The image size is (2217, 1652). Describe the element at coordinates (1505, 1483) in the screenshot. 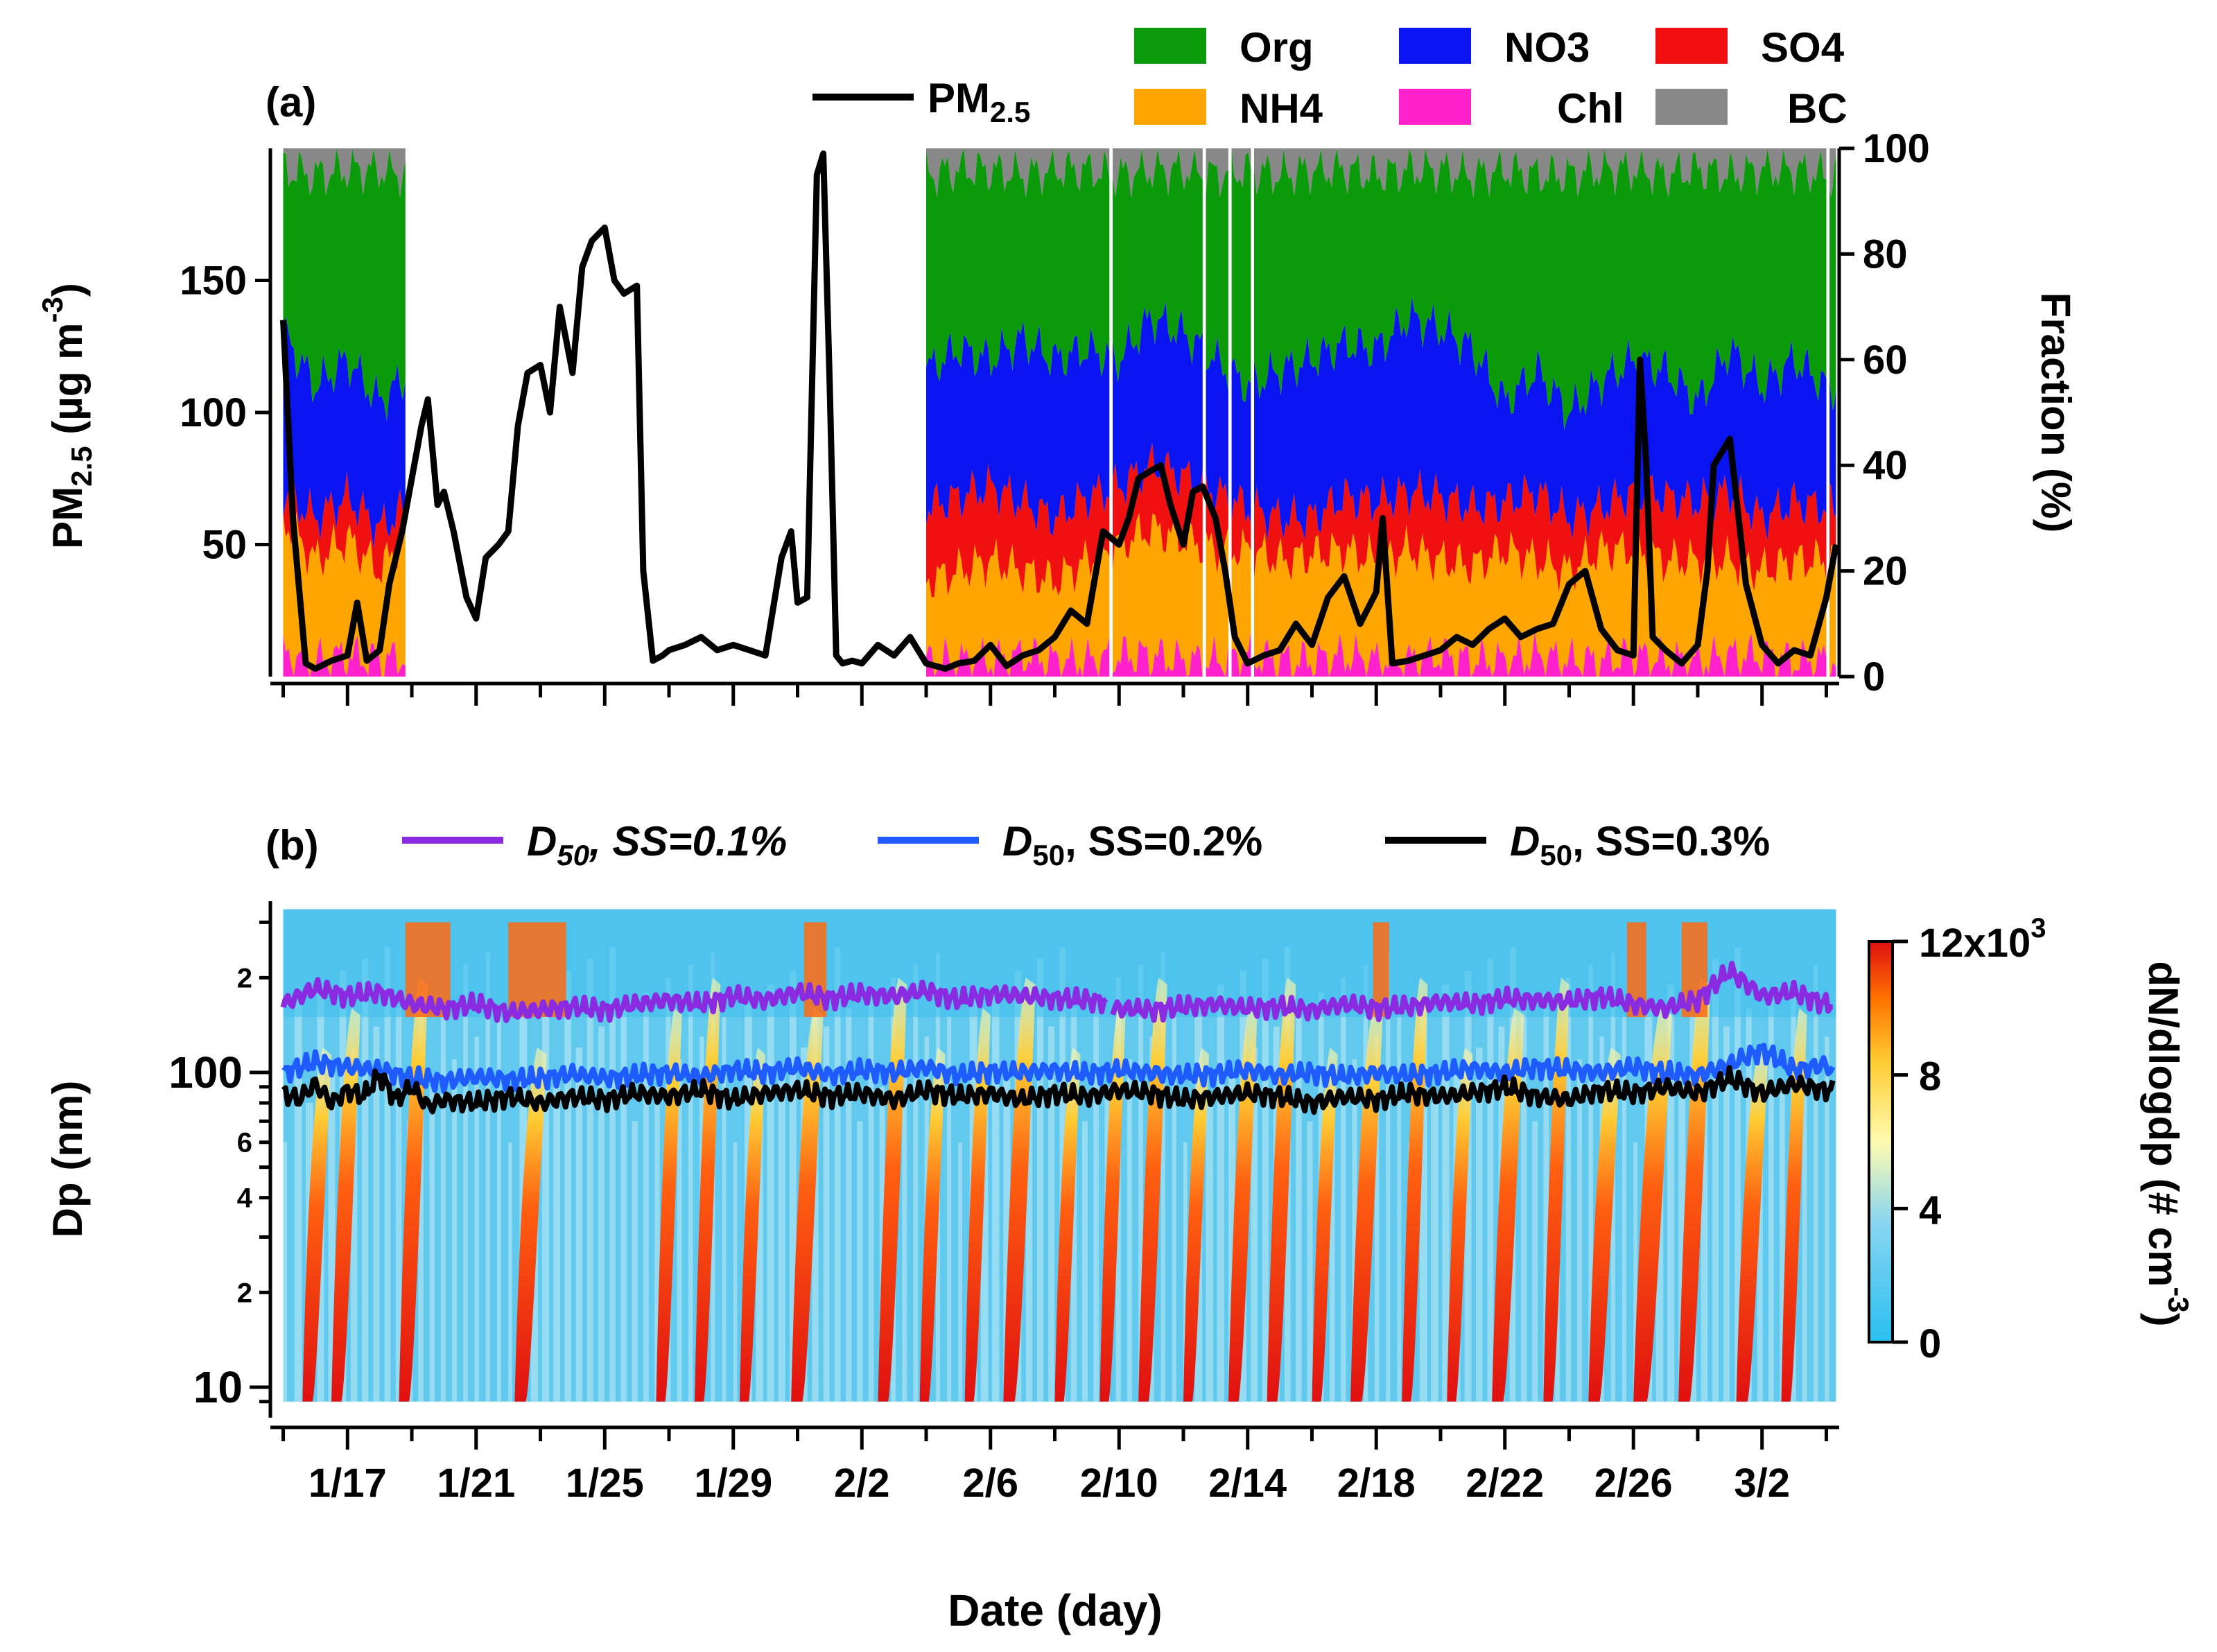

I see `panel-b-x-tick-label: 2/22` at that location.